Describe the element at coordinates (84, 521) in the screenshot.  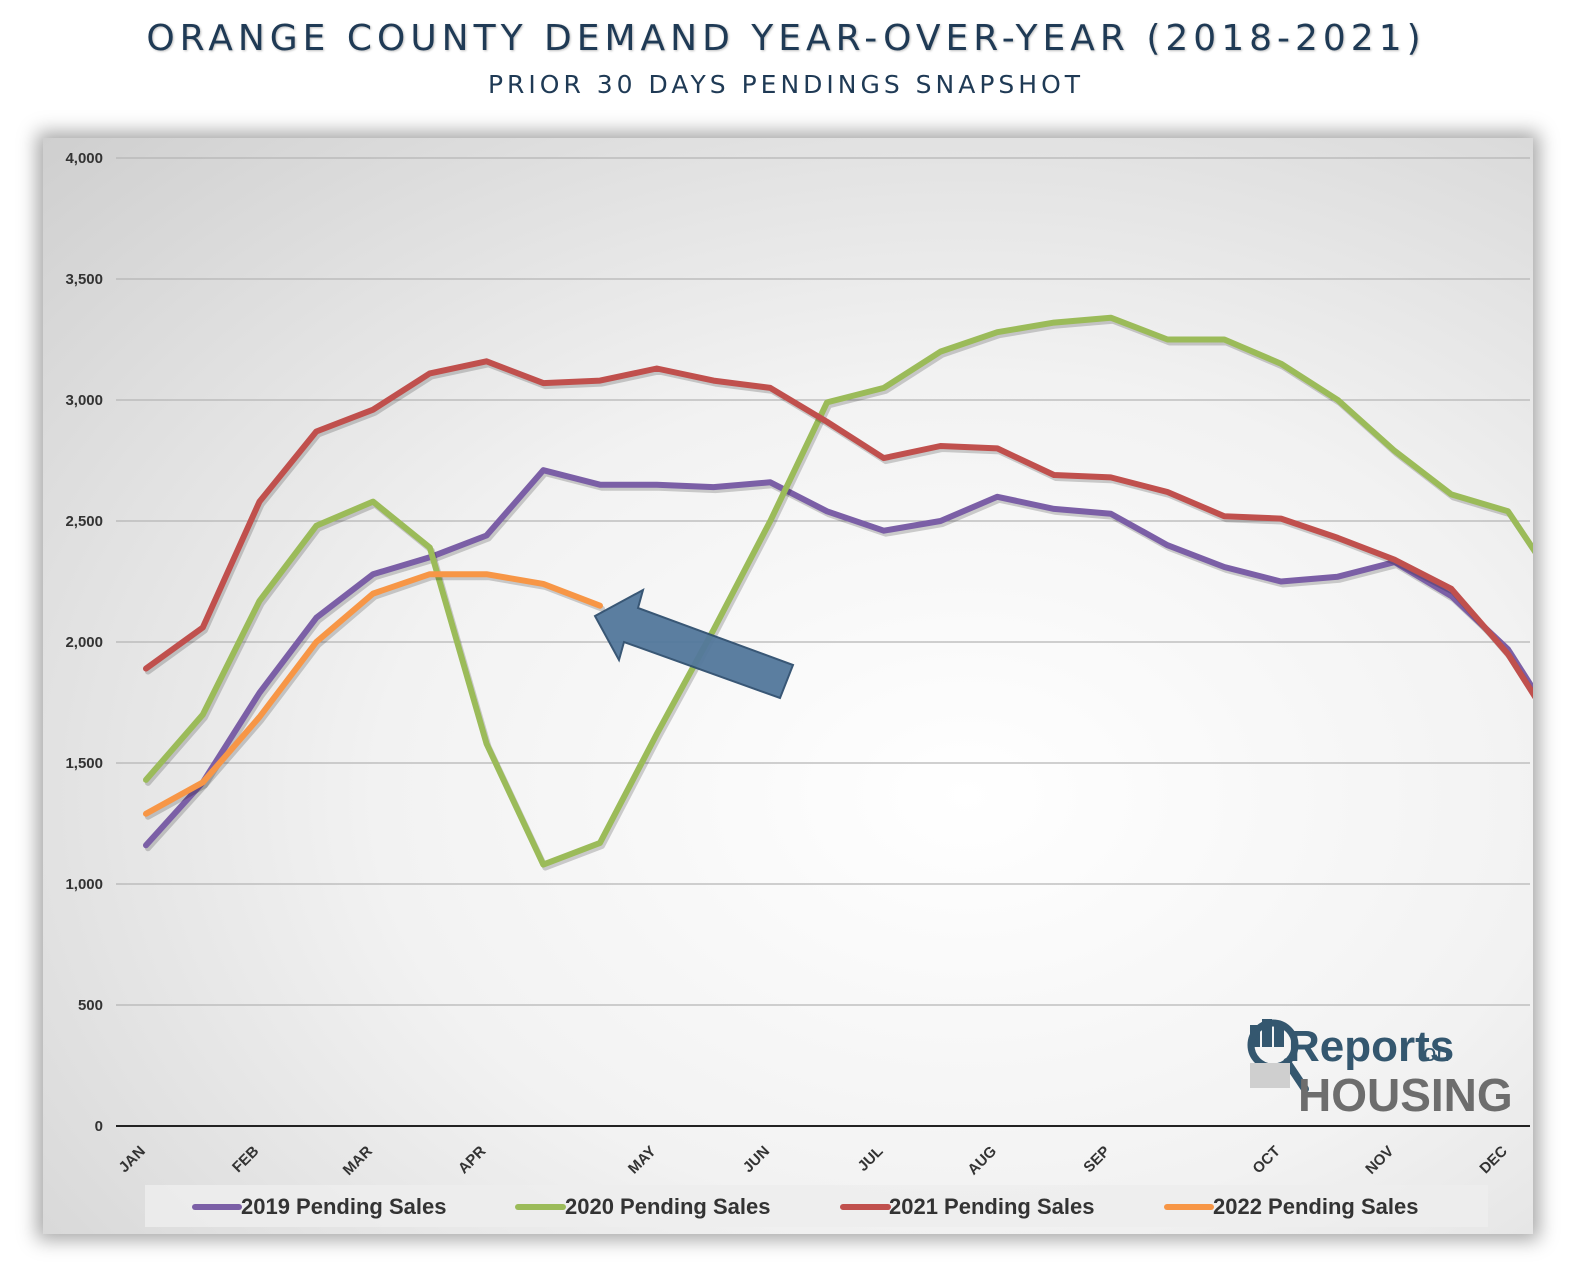
I see `y-tick-label: 2,500` at that location.